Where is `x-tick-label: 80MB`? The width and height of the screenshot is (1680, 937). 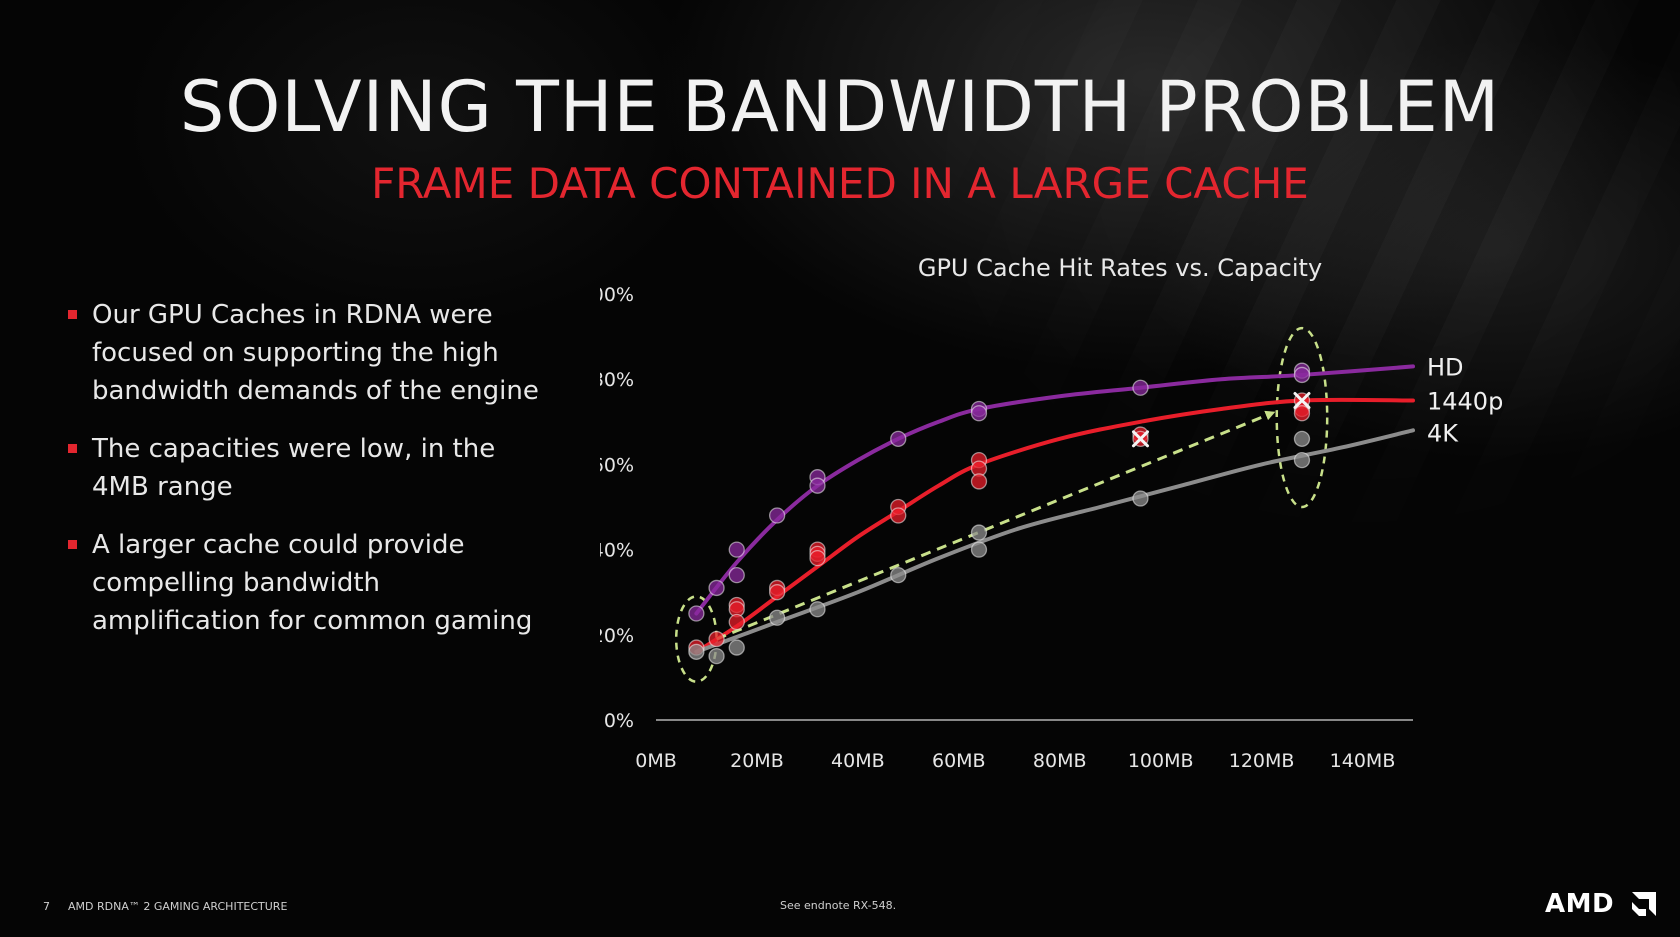
x-tick-label: 80MB is located at coordinates (1060, 761).